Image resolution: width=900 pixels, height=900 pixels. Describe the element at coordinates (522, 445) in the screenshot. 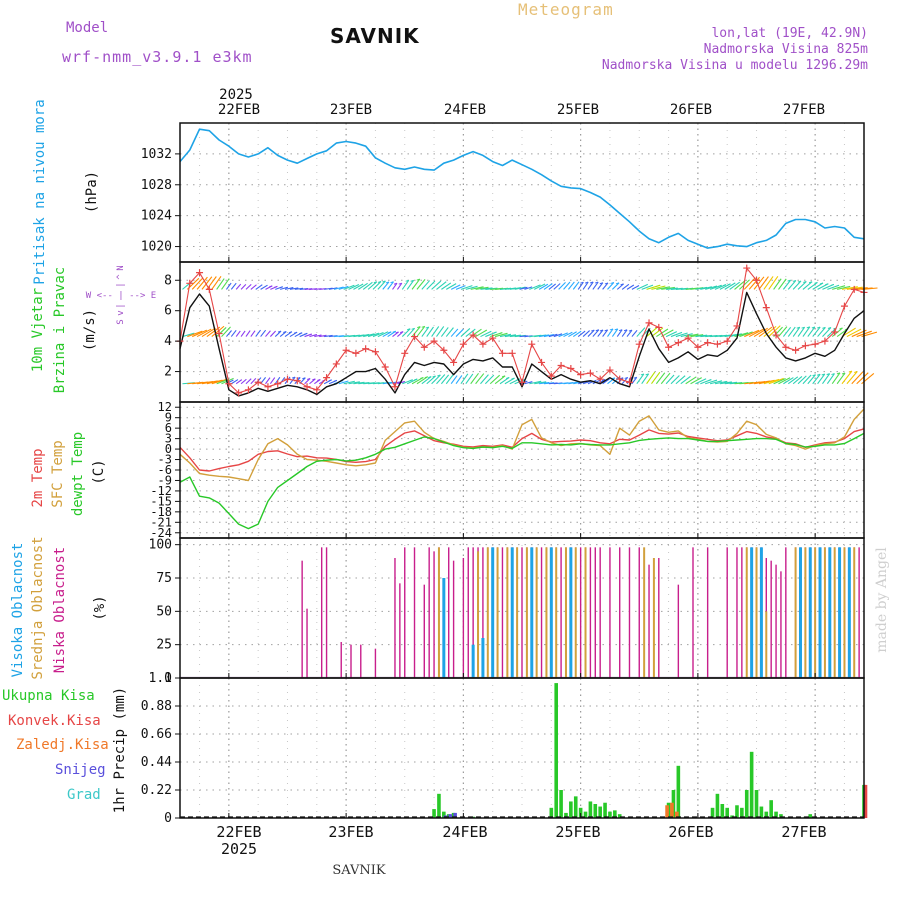

I see `temp-sfc-line` at that location.